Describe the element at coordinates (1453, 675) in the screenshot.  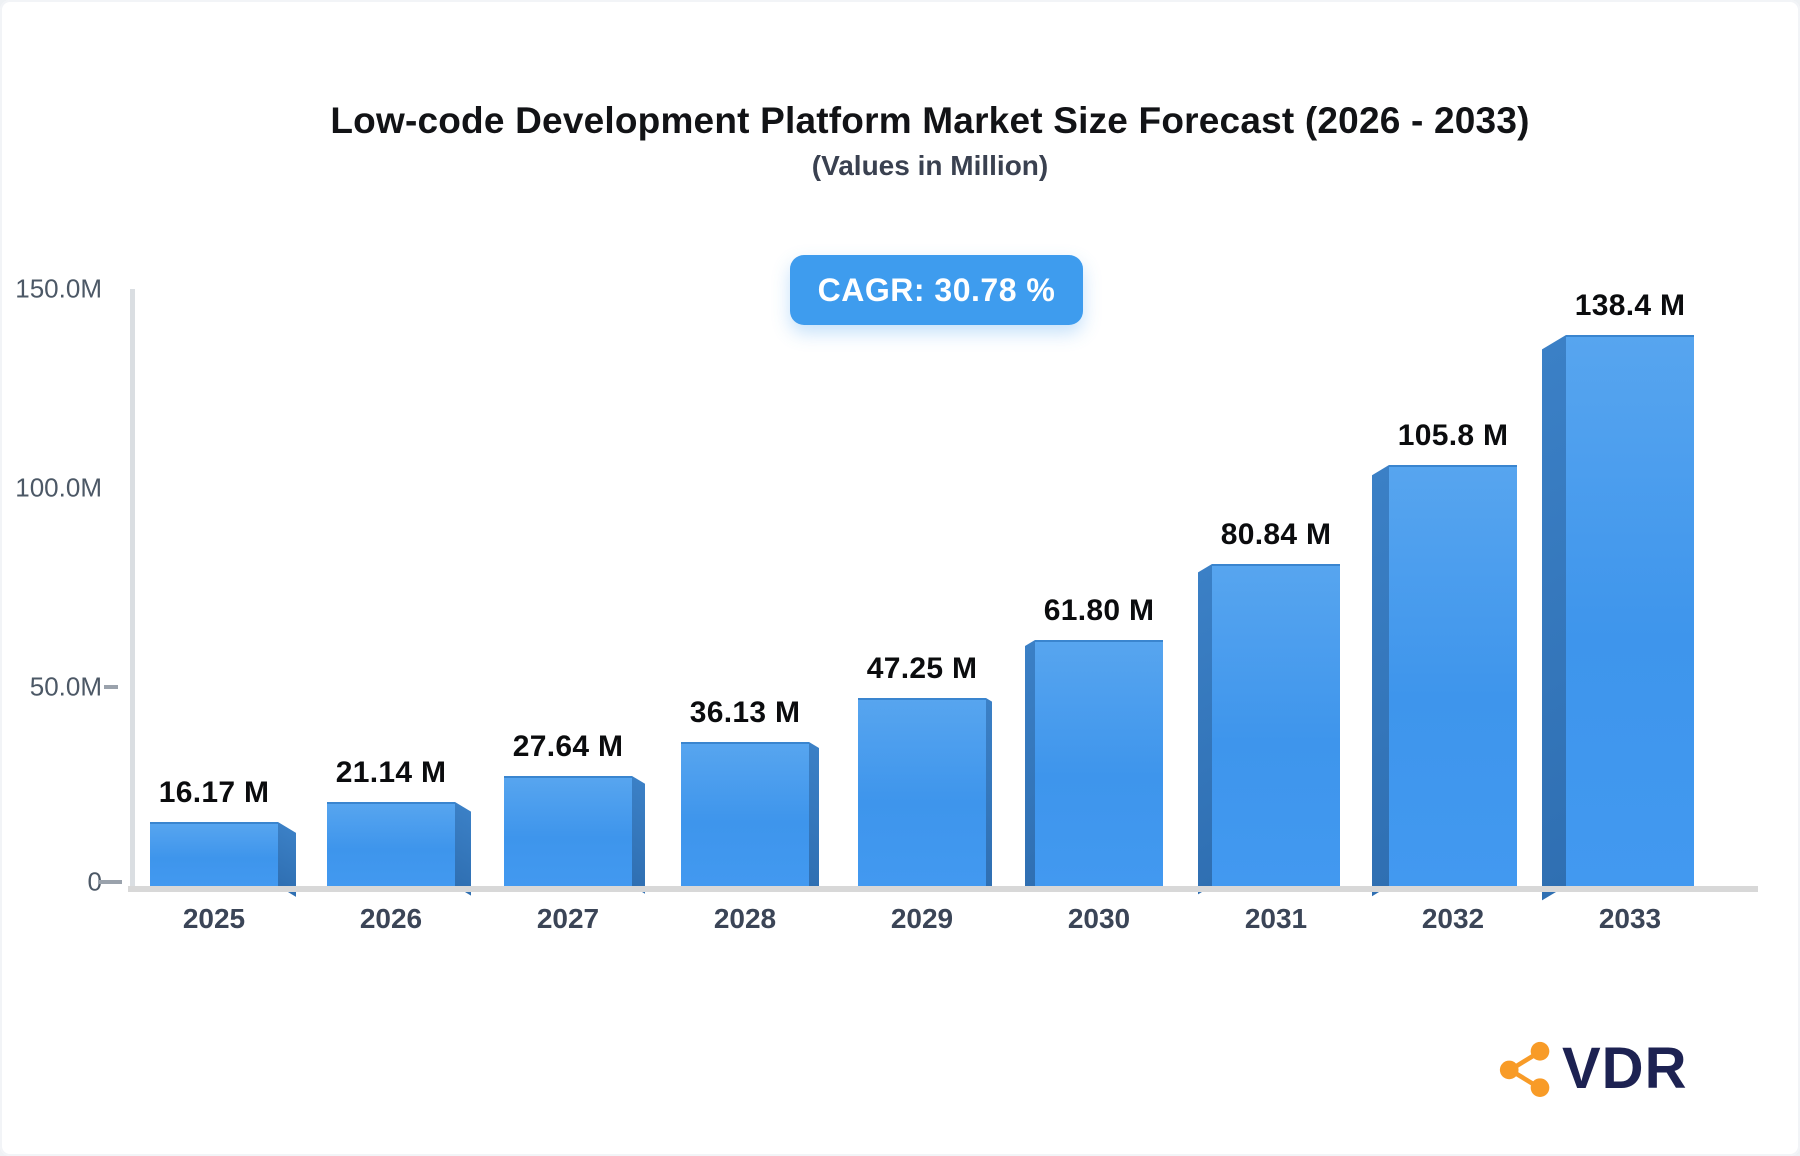
I see `bar-2032` at that location.